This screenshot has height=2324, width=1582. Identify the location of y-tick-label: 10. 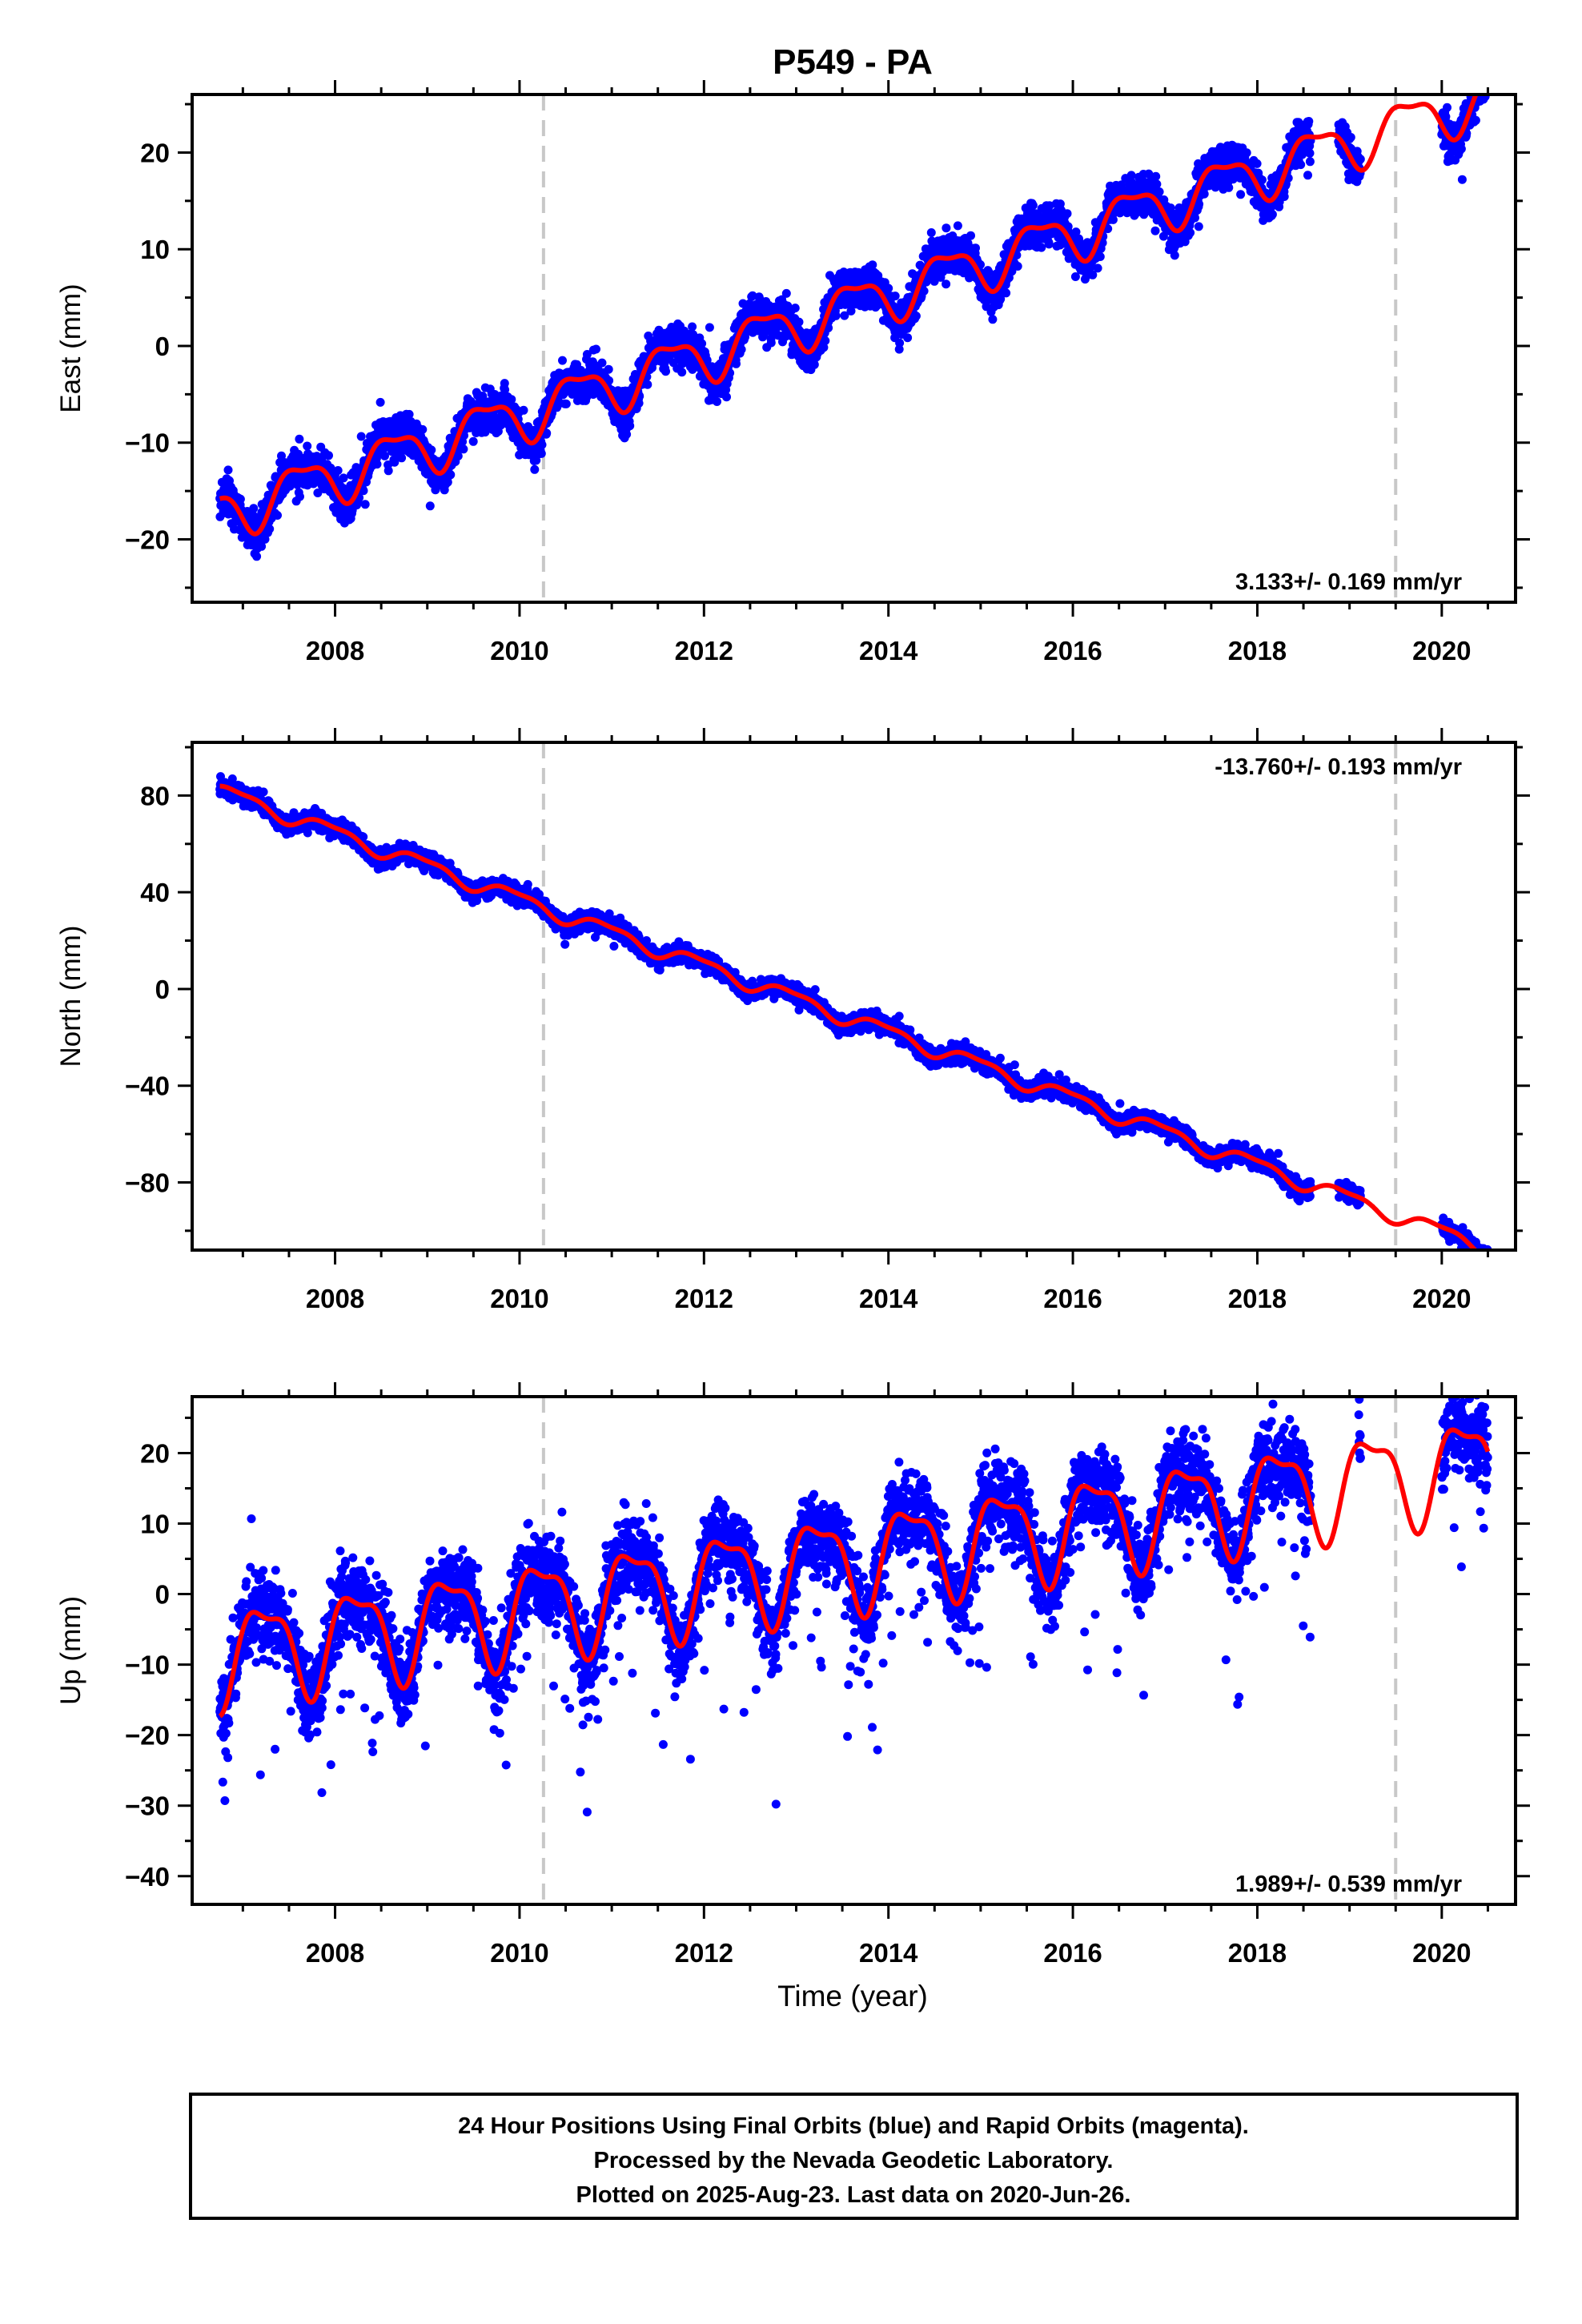
(155, 249).